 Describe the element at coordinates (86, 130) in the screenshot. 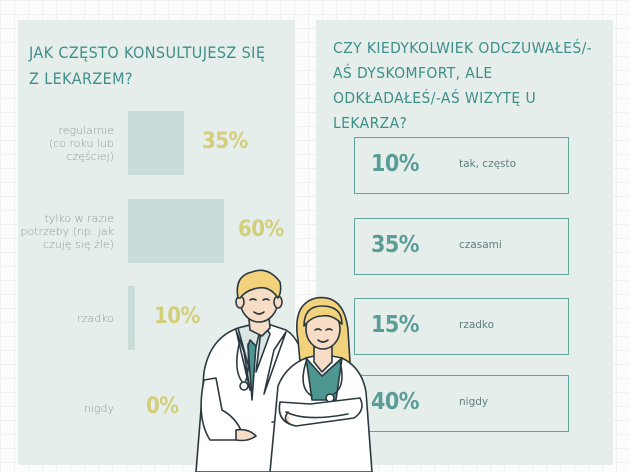

I see `category-label-line: regularnie` at that location.